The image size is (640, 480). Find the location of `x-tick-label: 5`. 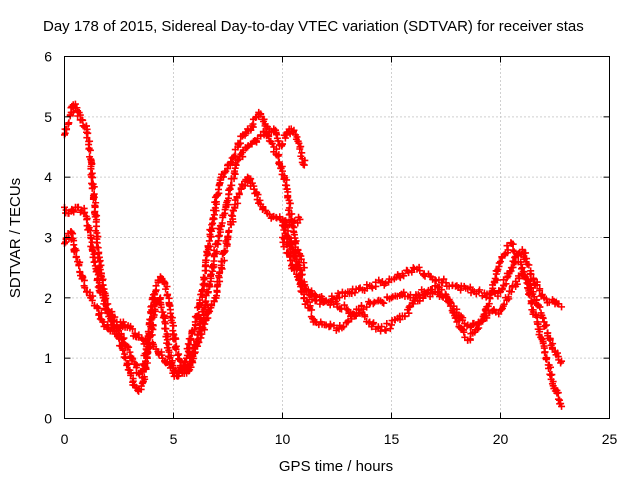

x-tick-label: 5 is located at coordinates (174, 439).